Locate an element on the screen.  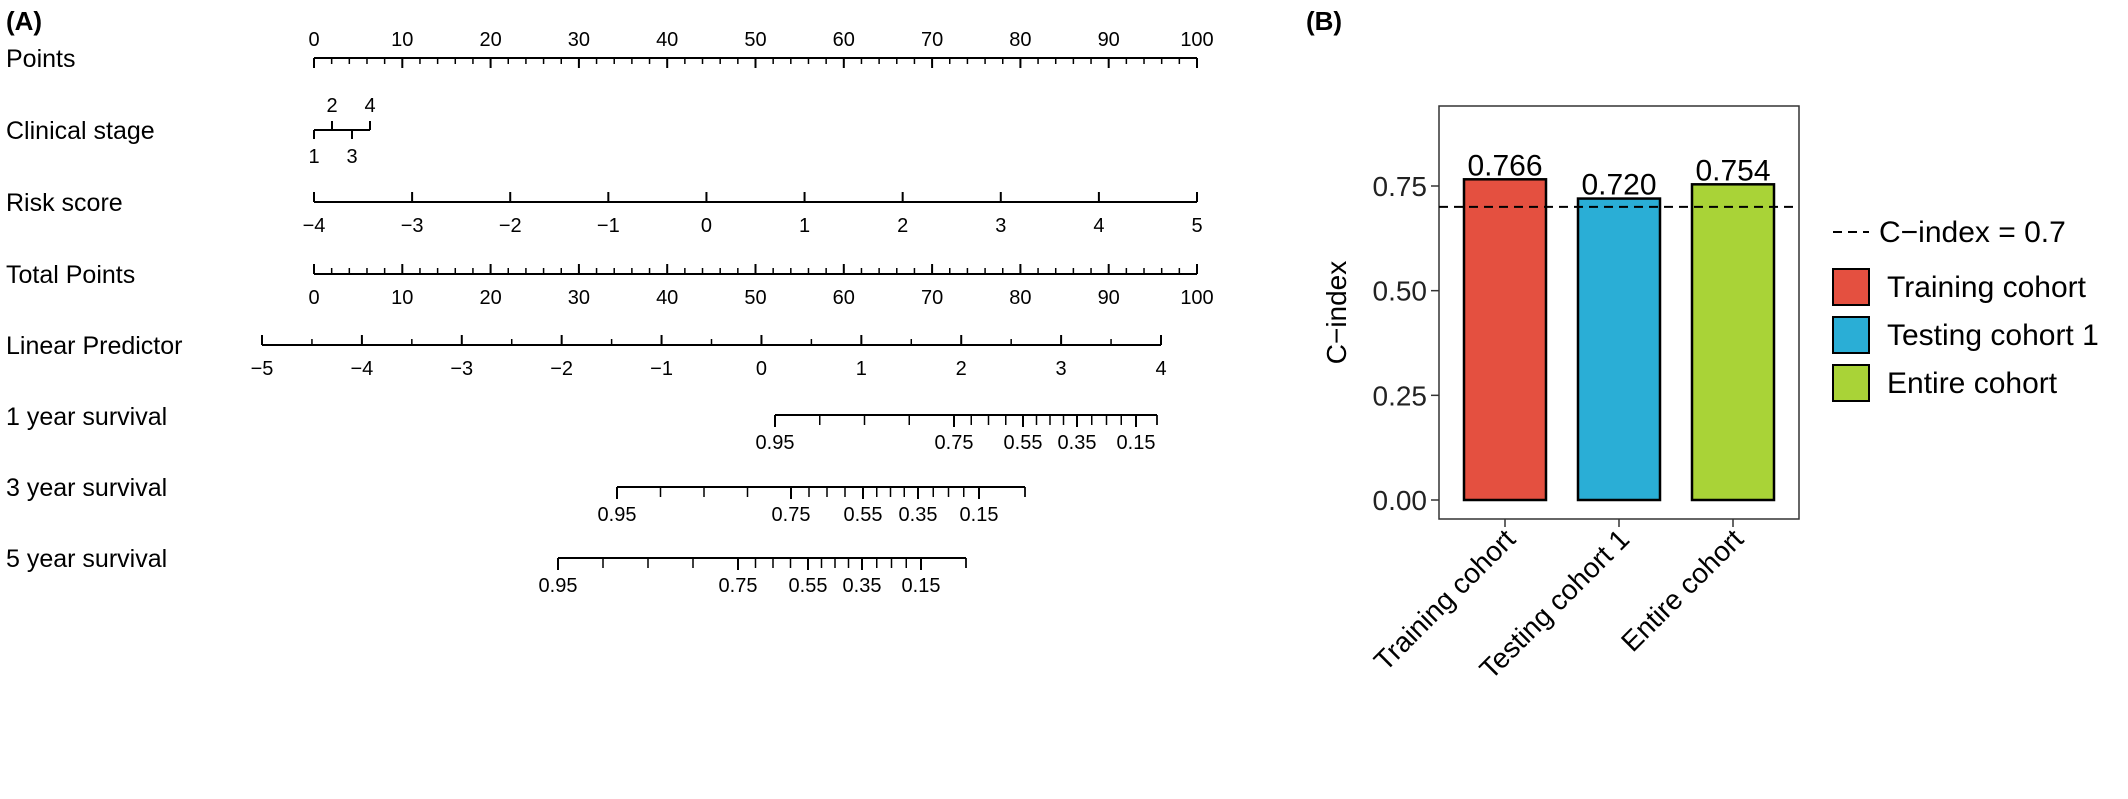
y-tick-label-0: 0.00 is located at coordinates (1400, 500).